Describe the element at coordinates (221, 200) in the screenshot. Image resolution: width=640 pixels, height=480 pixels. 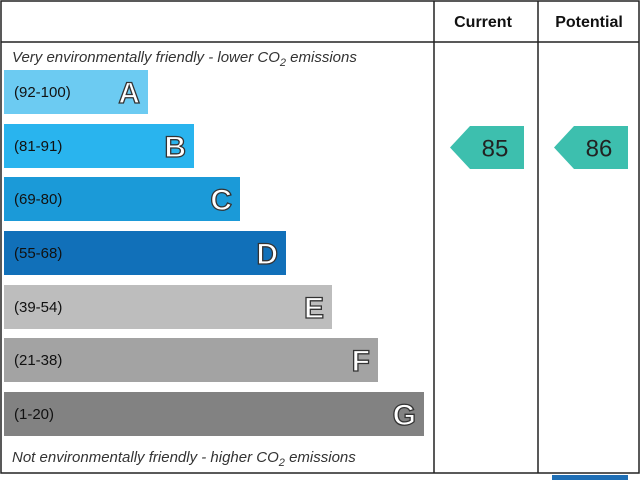
I see `band-letter: C` at that location.